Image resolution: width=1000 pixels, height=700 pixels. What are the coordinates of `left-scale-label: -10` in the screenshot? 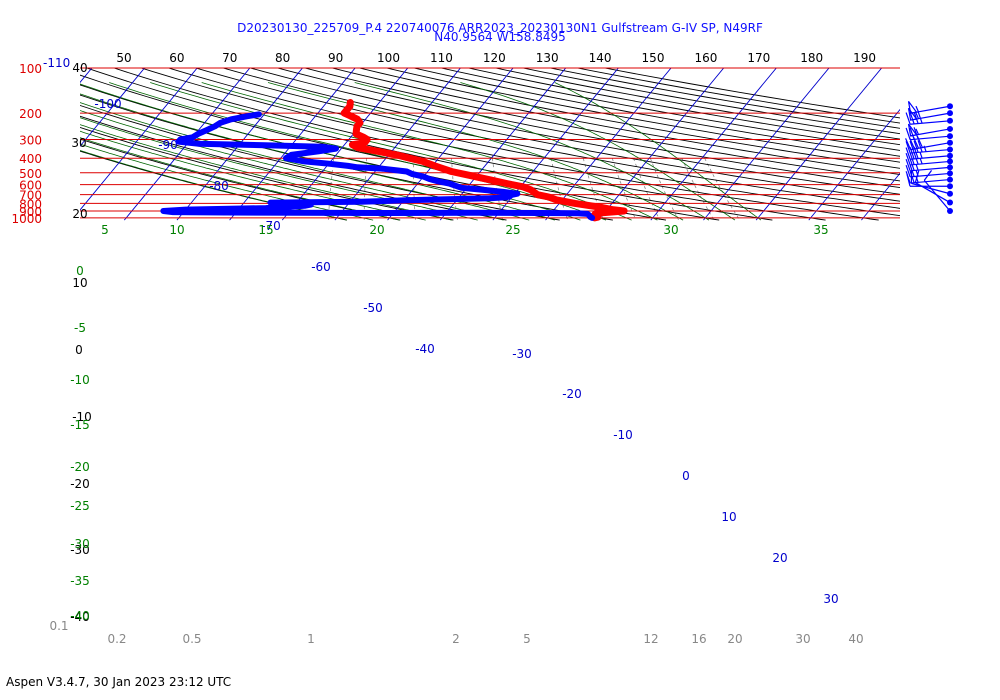 It's located at (82, 417).